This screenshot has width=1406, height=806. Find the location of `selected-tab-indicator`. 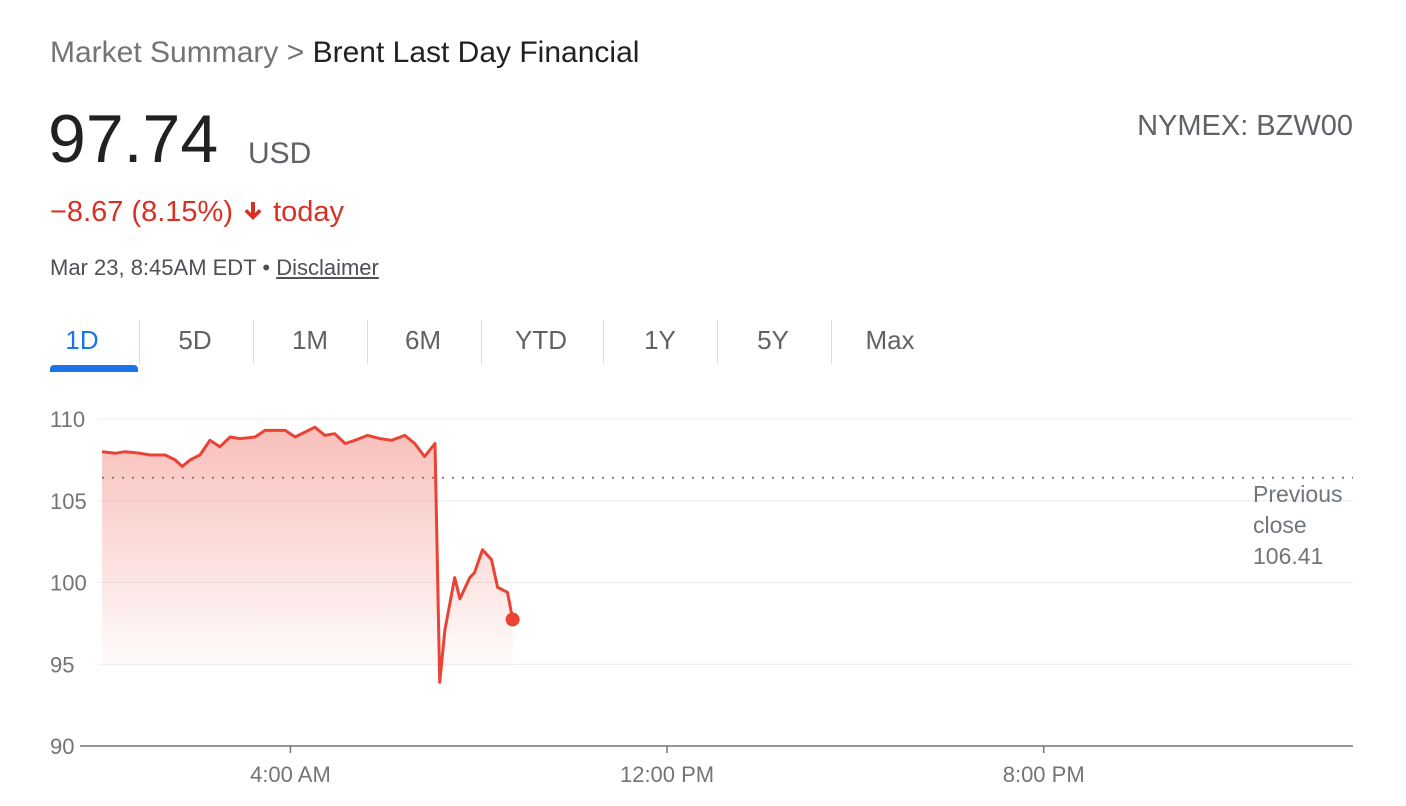

selected-tab-indicator is located at coordinates (94, 368).